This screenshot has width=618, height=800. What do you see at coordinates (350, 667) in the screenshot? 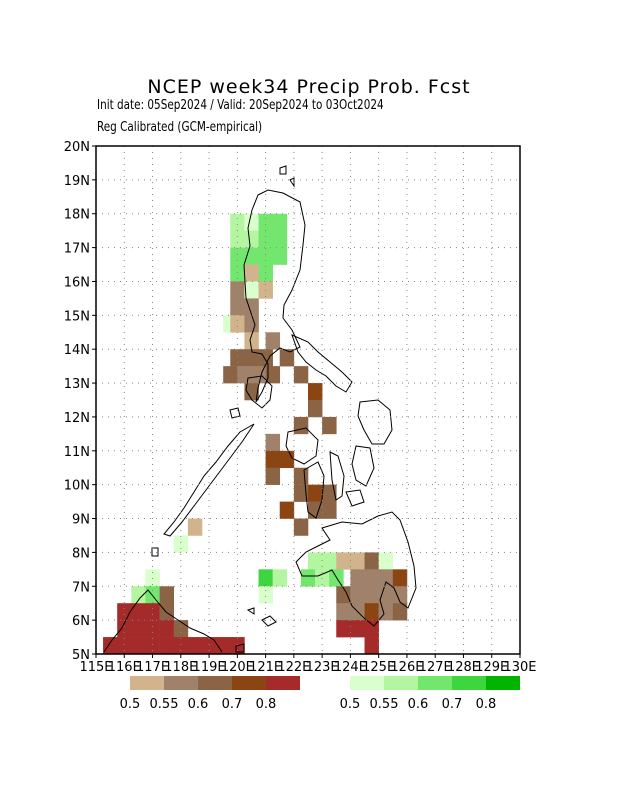
I see `lon-tick-label: 124E` at bounding box center [350, 667].